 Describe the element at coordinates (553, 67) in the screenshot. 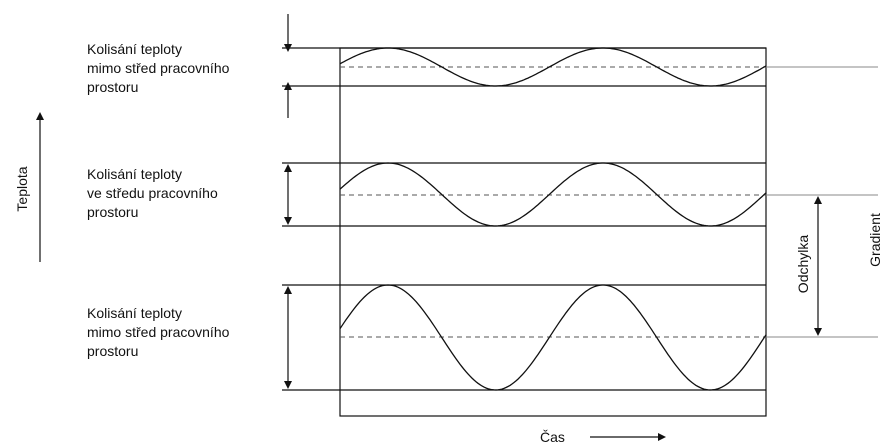

I see `panel-1-wave` at that location.